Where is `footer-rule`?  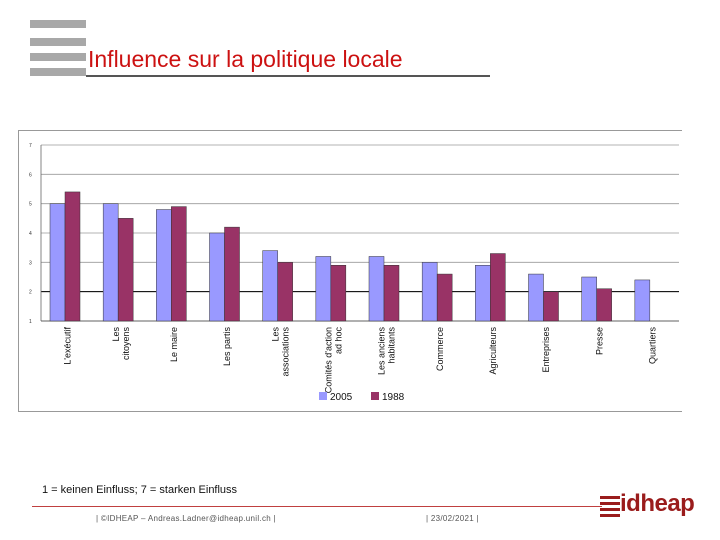
footer-rule is located at coordinates (317, 506).